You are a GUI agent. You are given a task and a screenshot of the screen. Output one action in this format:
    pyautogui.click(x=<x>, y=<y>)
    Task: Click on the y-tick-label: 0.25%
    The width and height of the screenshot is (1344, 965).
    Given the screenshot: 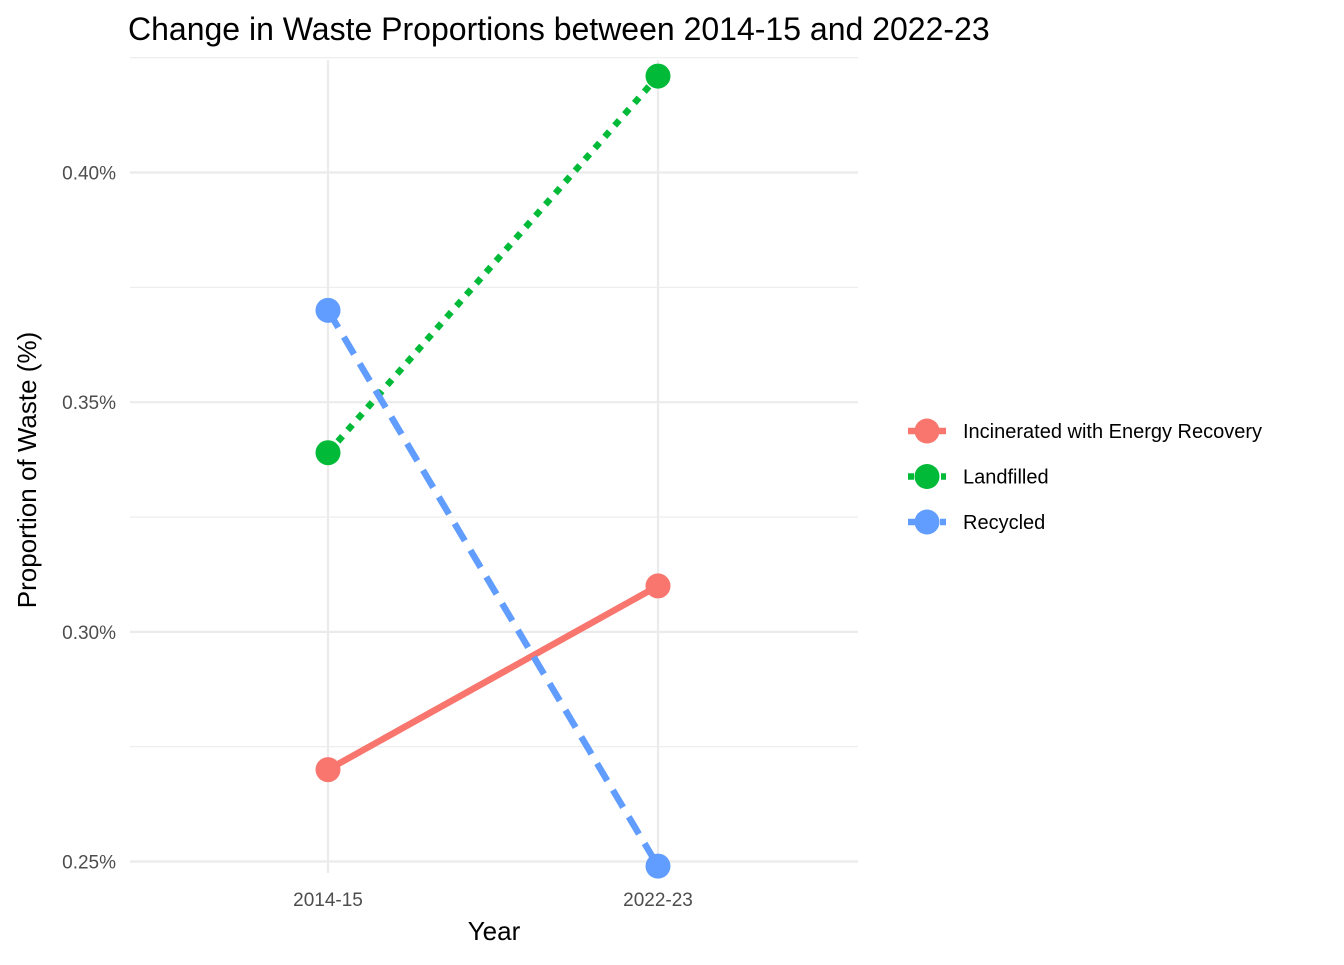 What is the action you would take?
    pyautogui.click(x=89, y=863)
    